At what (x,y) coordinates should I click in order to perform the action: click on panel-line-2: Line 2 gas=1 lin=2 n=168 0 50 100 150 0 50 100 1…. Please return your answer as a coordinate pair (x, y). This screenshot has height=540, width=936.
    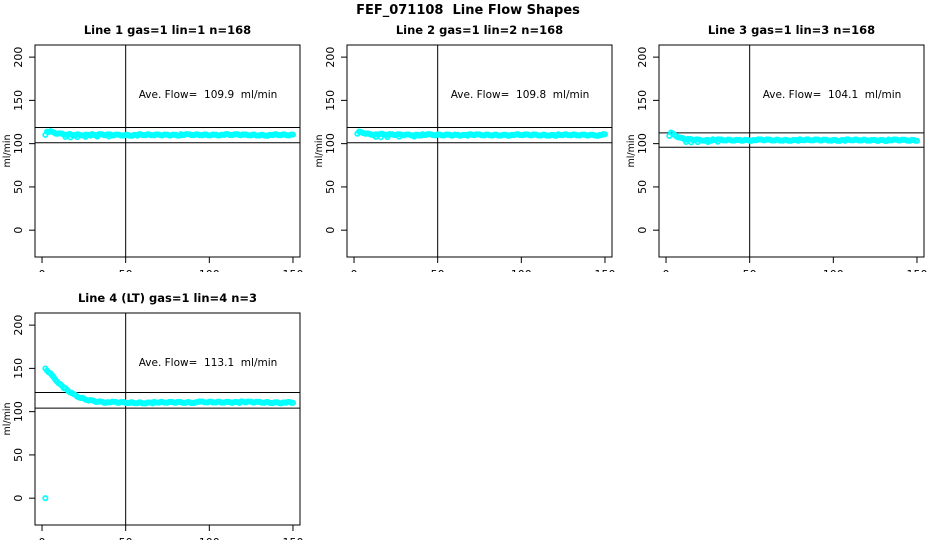
    Looking at the image, I should click on (464, 147).